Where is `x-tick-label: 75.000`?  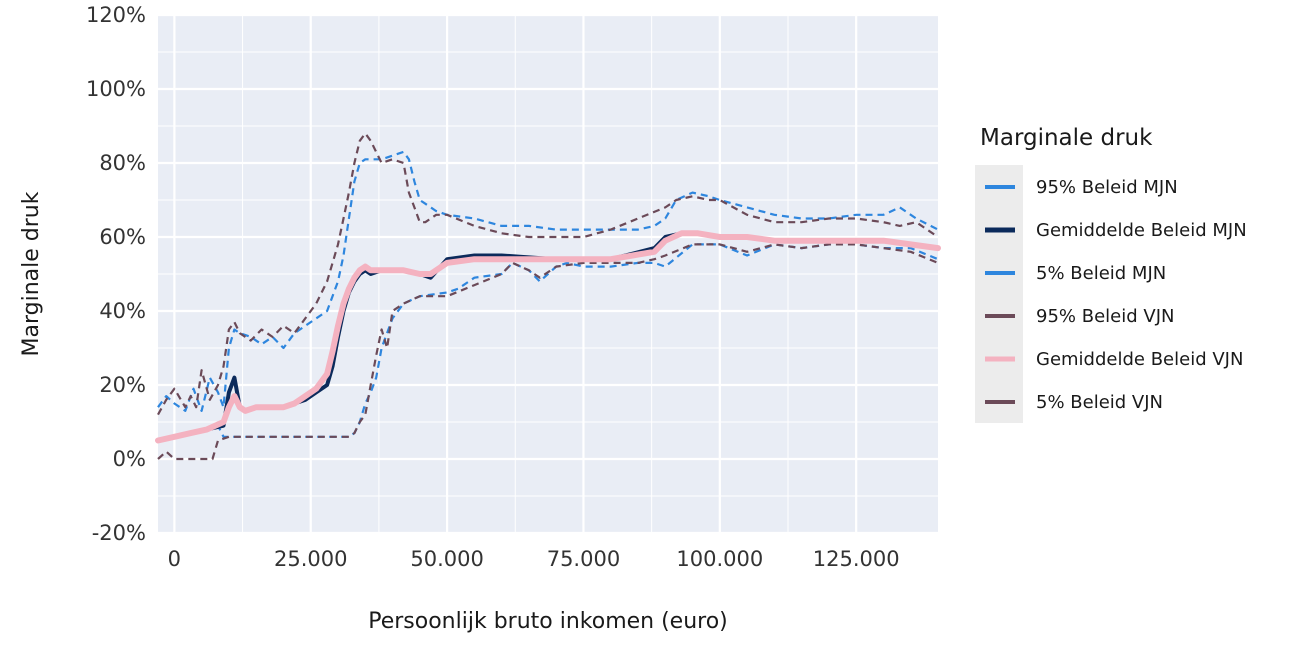
x-tick-label: 75.000 is located at coordinates (583, 559).